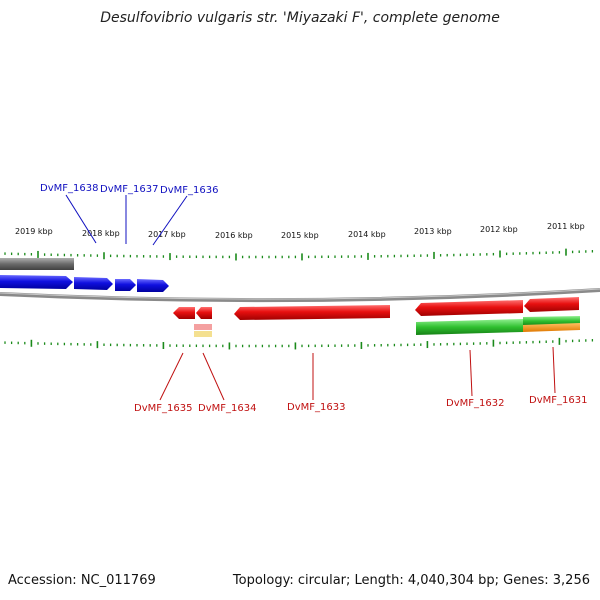  Describe the element at coordinates (153, 285) in the screenshot. I see `gene-dvmf-1636b` at that location.